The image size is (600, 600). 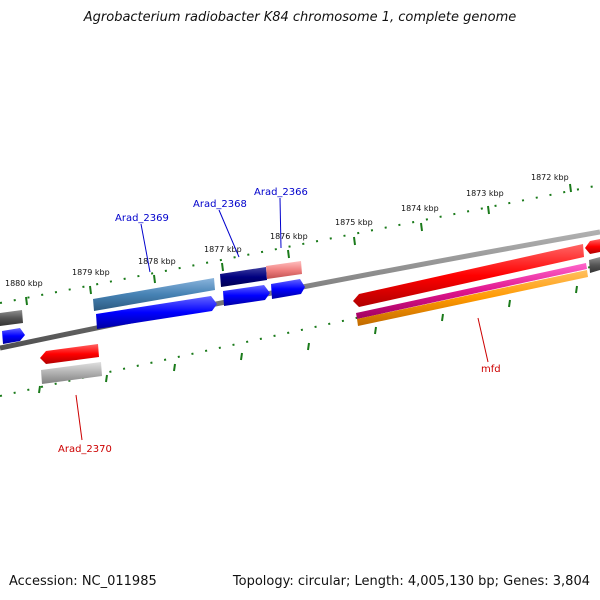 What do you see at coordinates (281, 192) in the screenshot?
I see `gene-label-arad-2366: Arad_2366` at bounding box center [281, 192].